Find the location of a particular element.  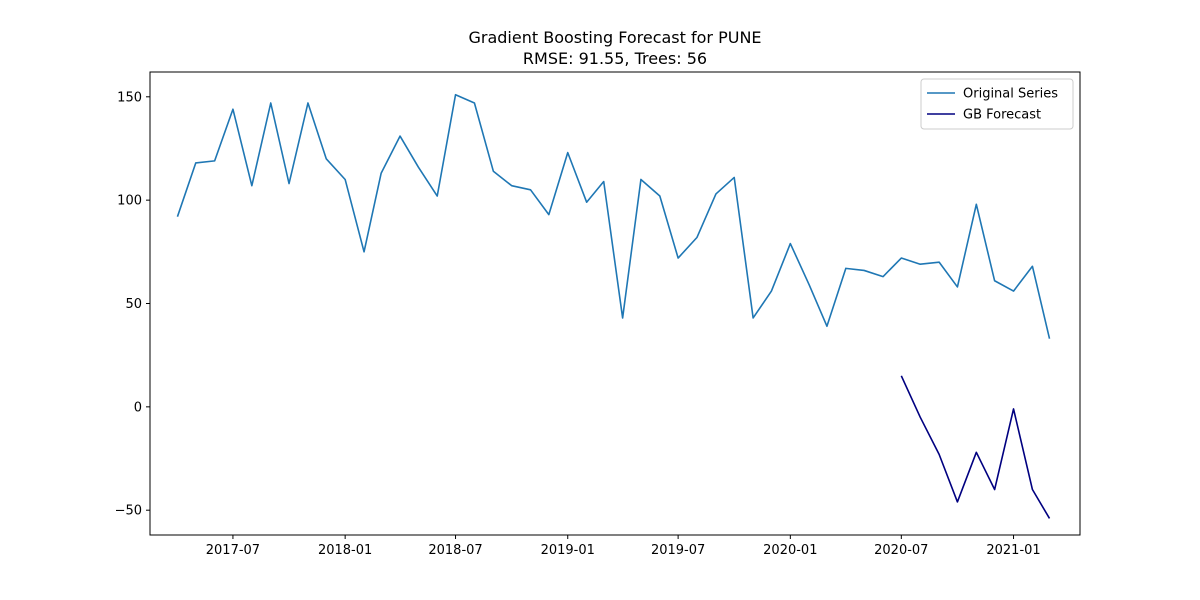

x-tick-label: 2017-07 is located at coordinates (233, 550).